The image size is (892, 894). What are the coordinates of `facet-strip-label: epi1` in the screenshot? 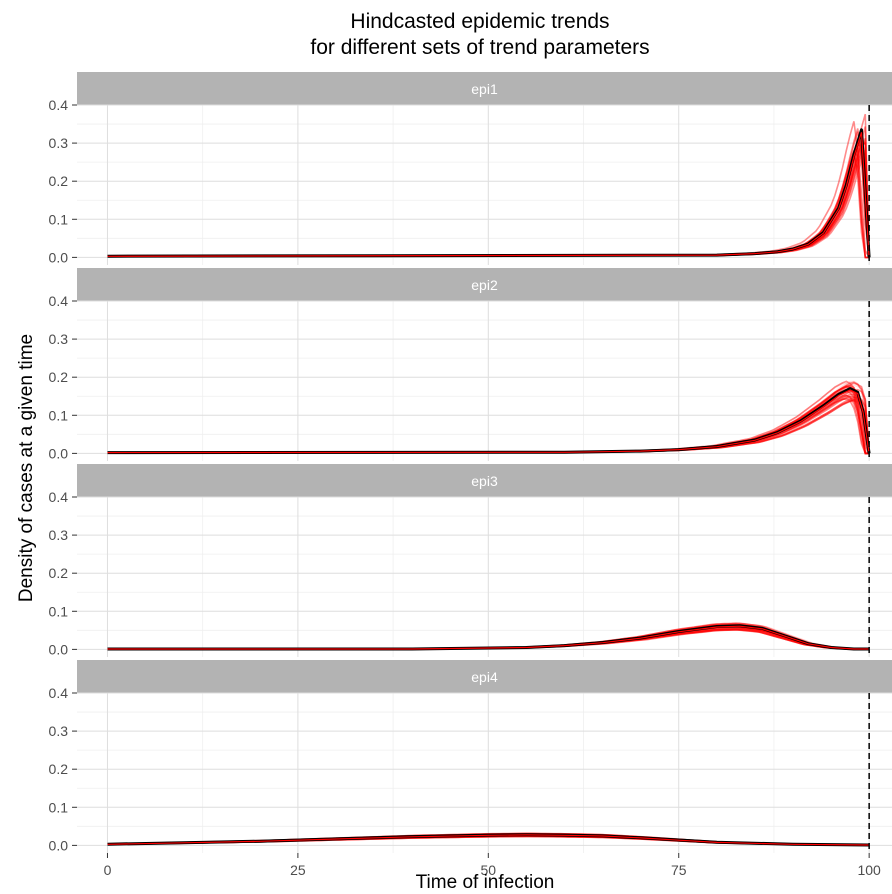 It's located at (484, 89).